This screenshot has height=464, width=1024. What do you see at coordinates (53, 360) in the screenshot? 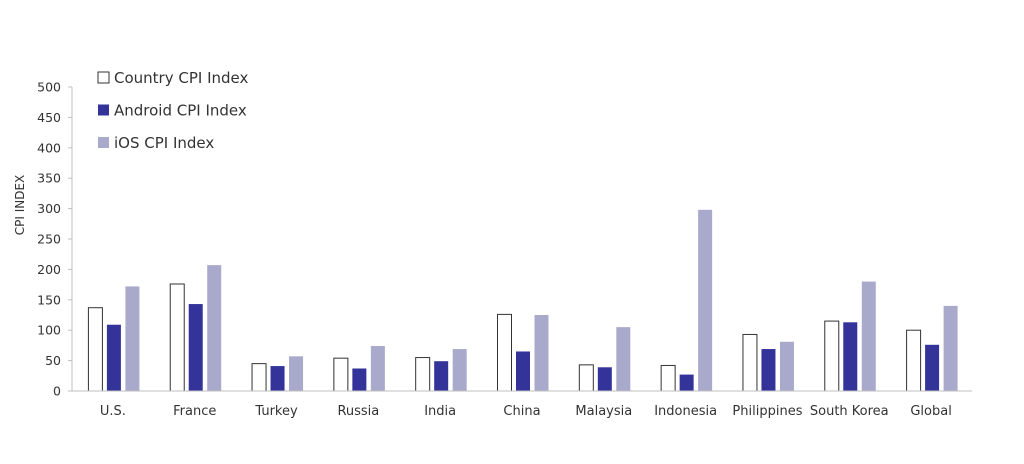
I see `y-tick-label: 50` at bounding box center [53, 360].